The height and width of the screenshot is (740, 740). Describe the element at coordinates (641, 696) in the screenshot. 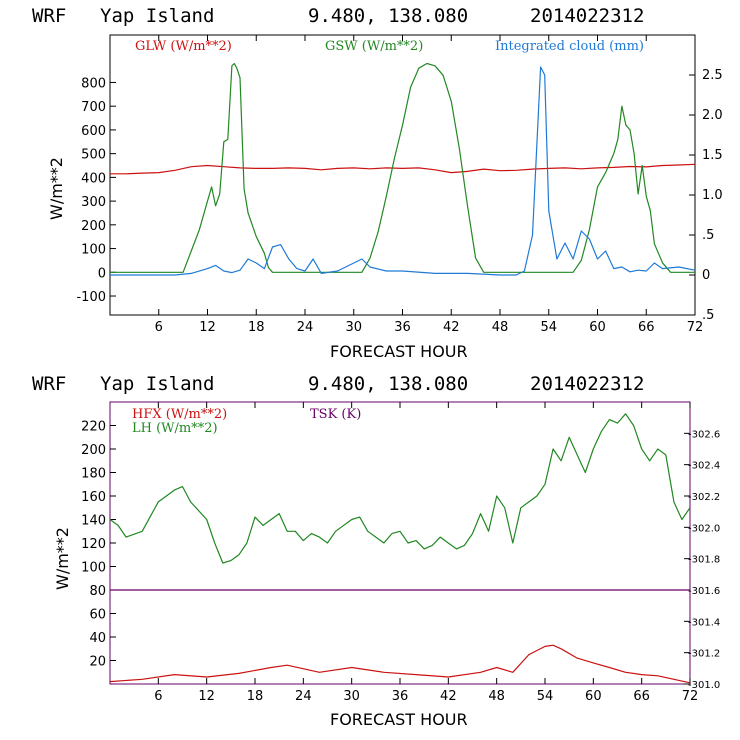

I see `bottom-x-tick-label: 66` at that location.